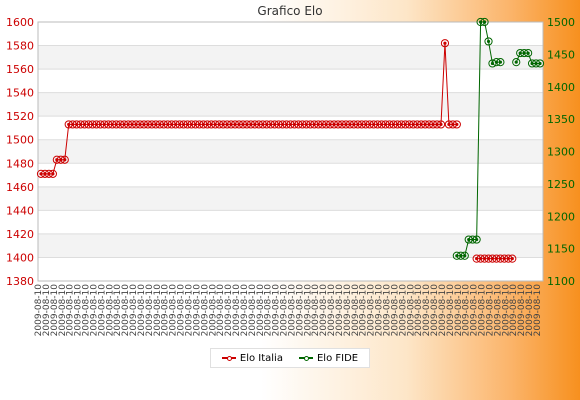 Image resolution: width=580 pixels, height=400 pixels. I want to click on left-tick-label: 1380, so click(20, 281).